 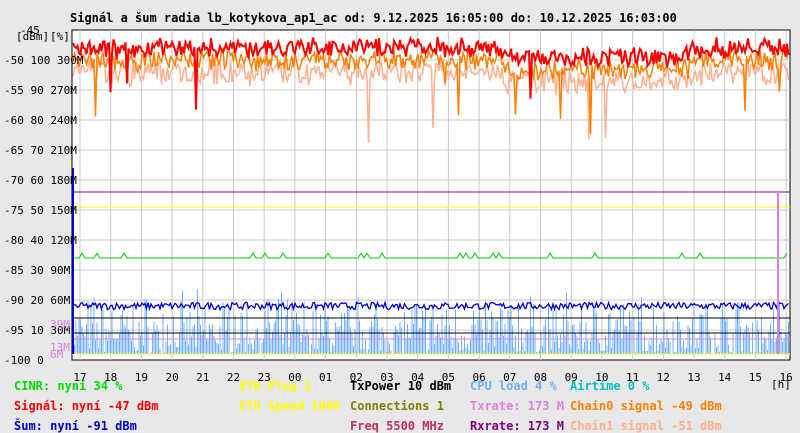 I want to click on x-tick-label: 19, so click(x=141, y=377).